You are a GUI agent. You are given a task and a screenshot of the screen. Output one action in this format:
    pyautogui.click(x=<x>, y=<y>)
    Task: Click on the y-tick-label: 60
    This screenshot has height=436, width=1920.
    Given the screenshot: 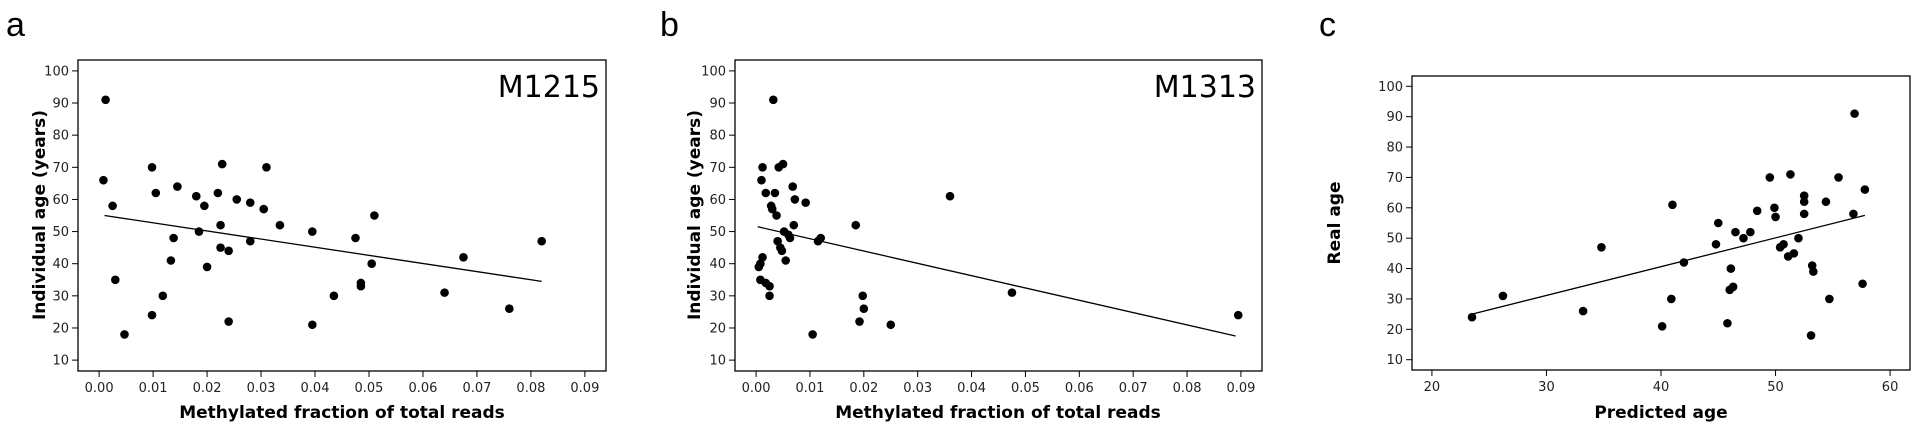 What is the action you would take?
    pyautogui.click(x=1394, y=208)
    